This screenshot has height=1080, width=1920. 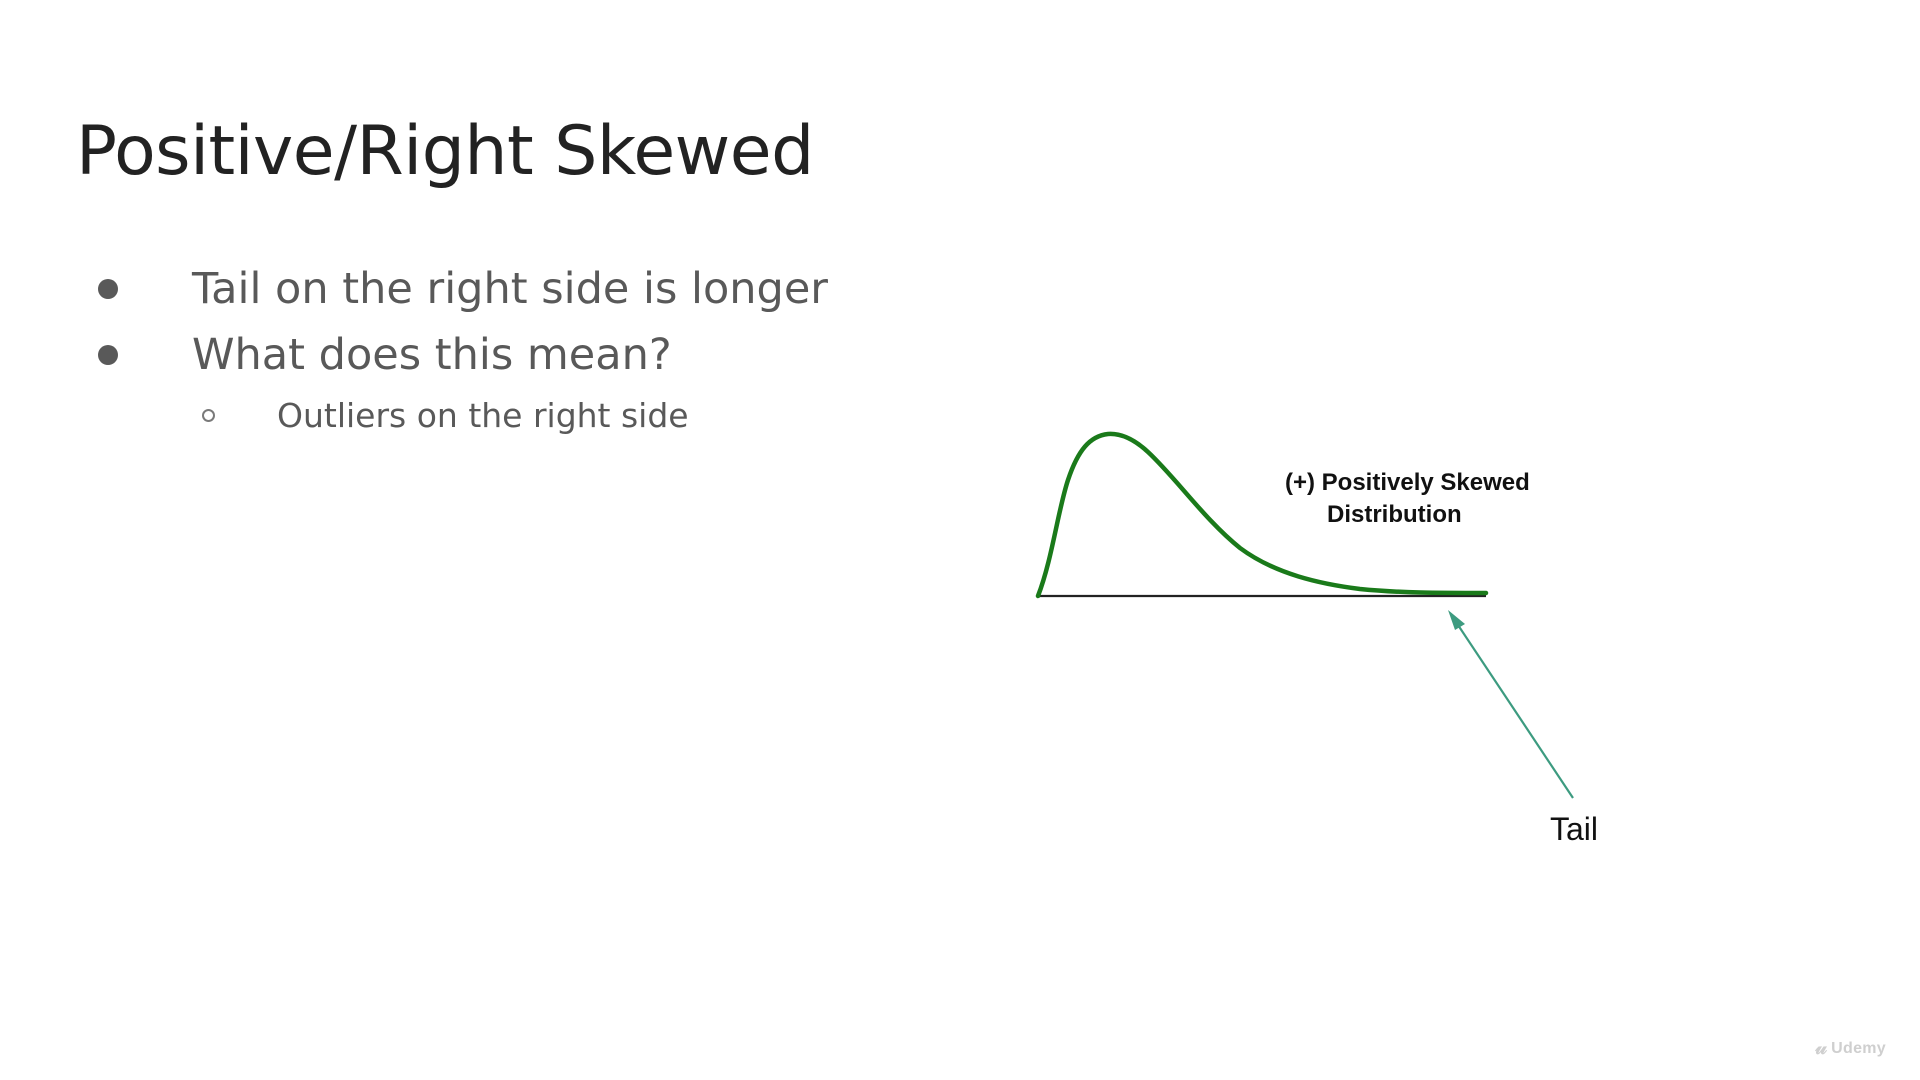 I want to click on bullet-item-2: What does this mean?, so click(x=385, y=355).